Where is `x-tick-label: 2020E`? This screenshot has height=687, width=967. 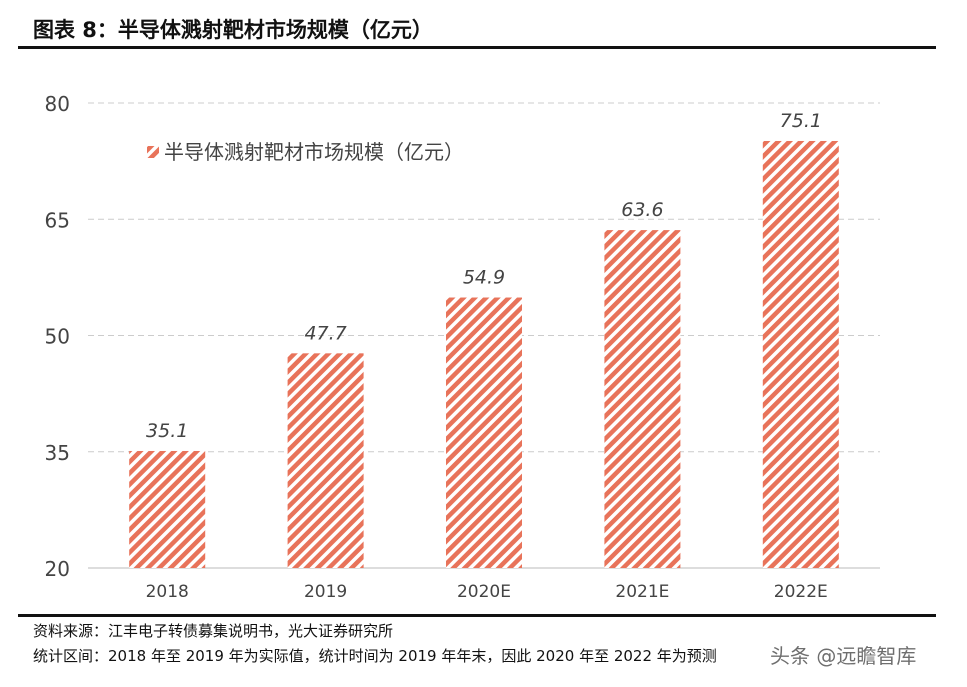 x-tick-label: 2020E is located at coordinates (484, 592).